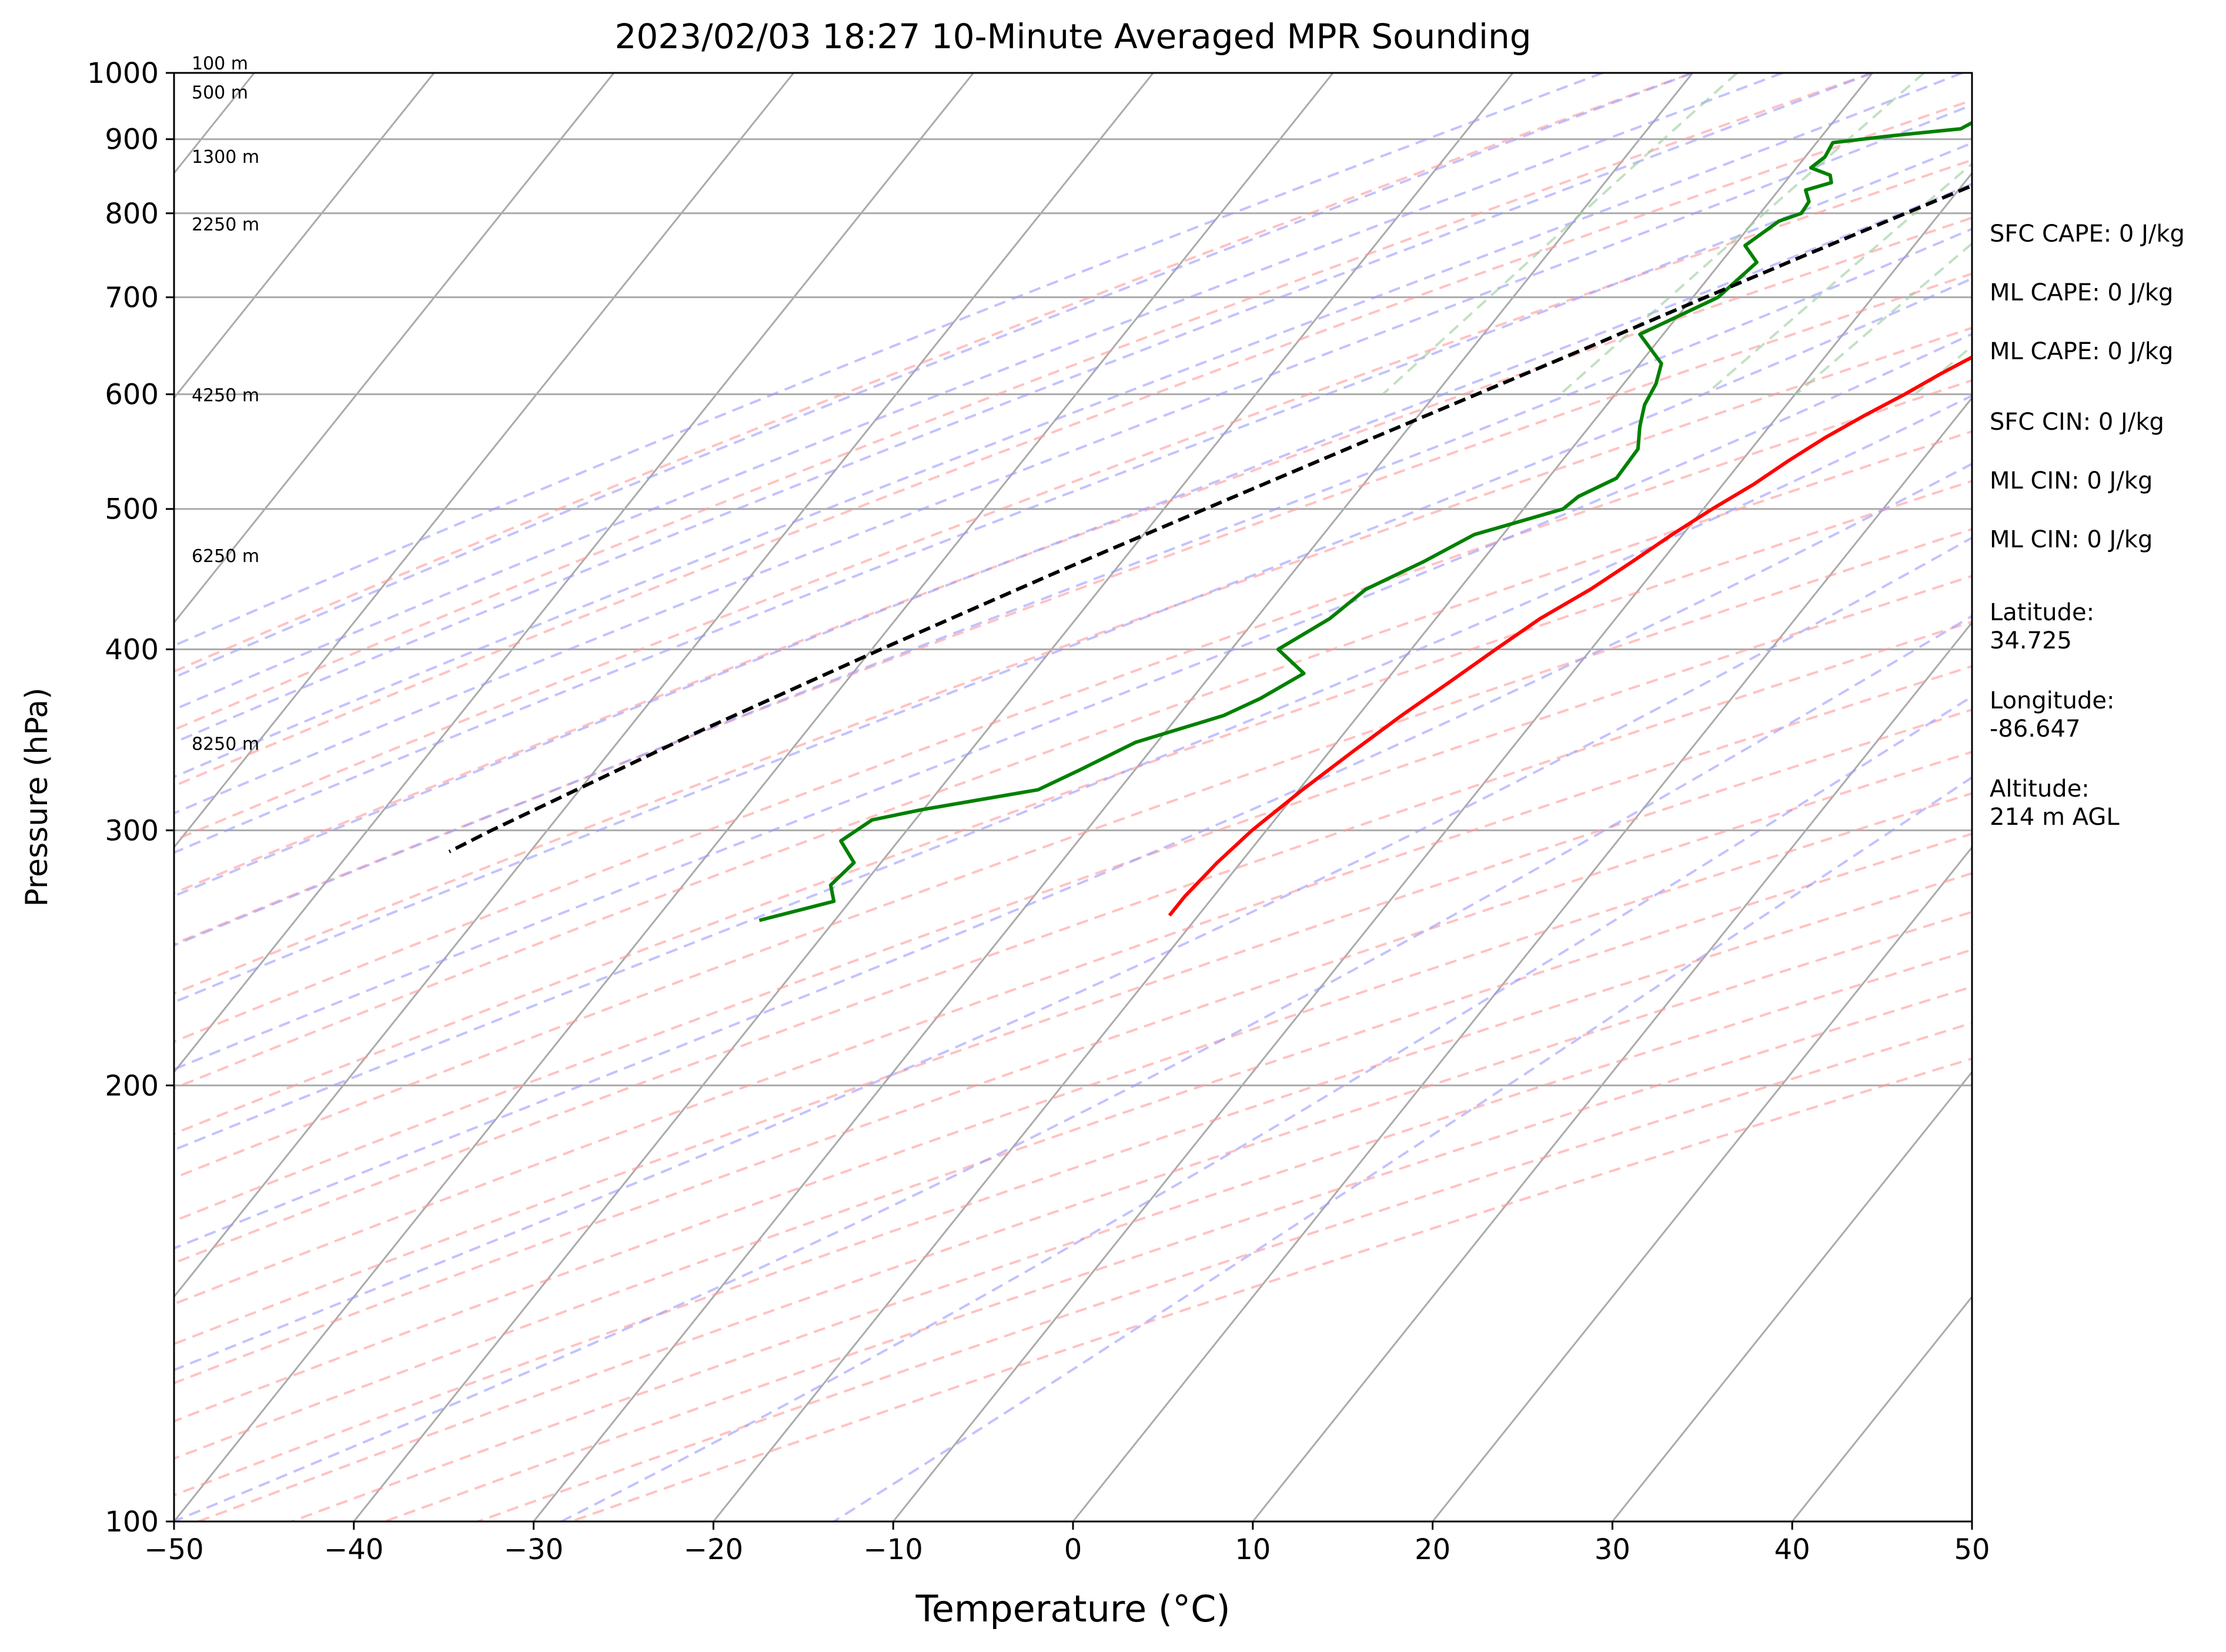  Describe the element at coordinates (132, 396) in the screenshot. I see `y-tick-label: 600` at that location.